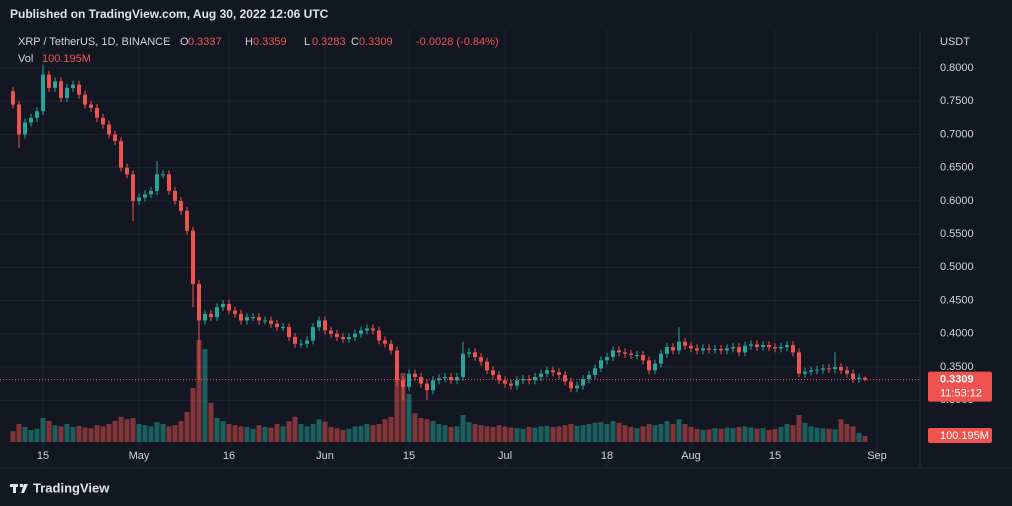  What do you see at coordinates (964, 436) in the screenshot?
I see `volume-label: 100.195M` at bounding box center [964, 436].